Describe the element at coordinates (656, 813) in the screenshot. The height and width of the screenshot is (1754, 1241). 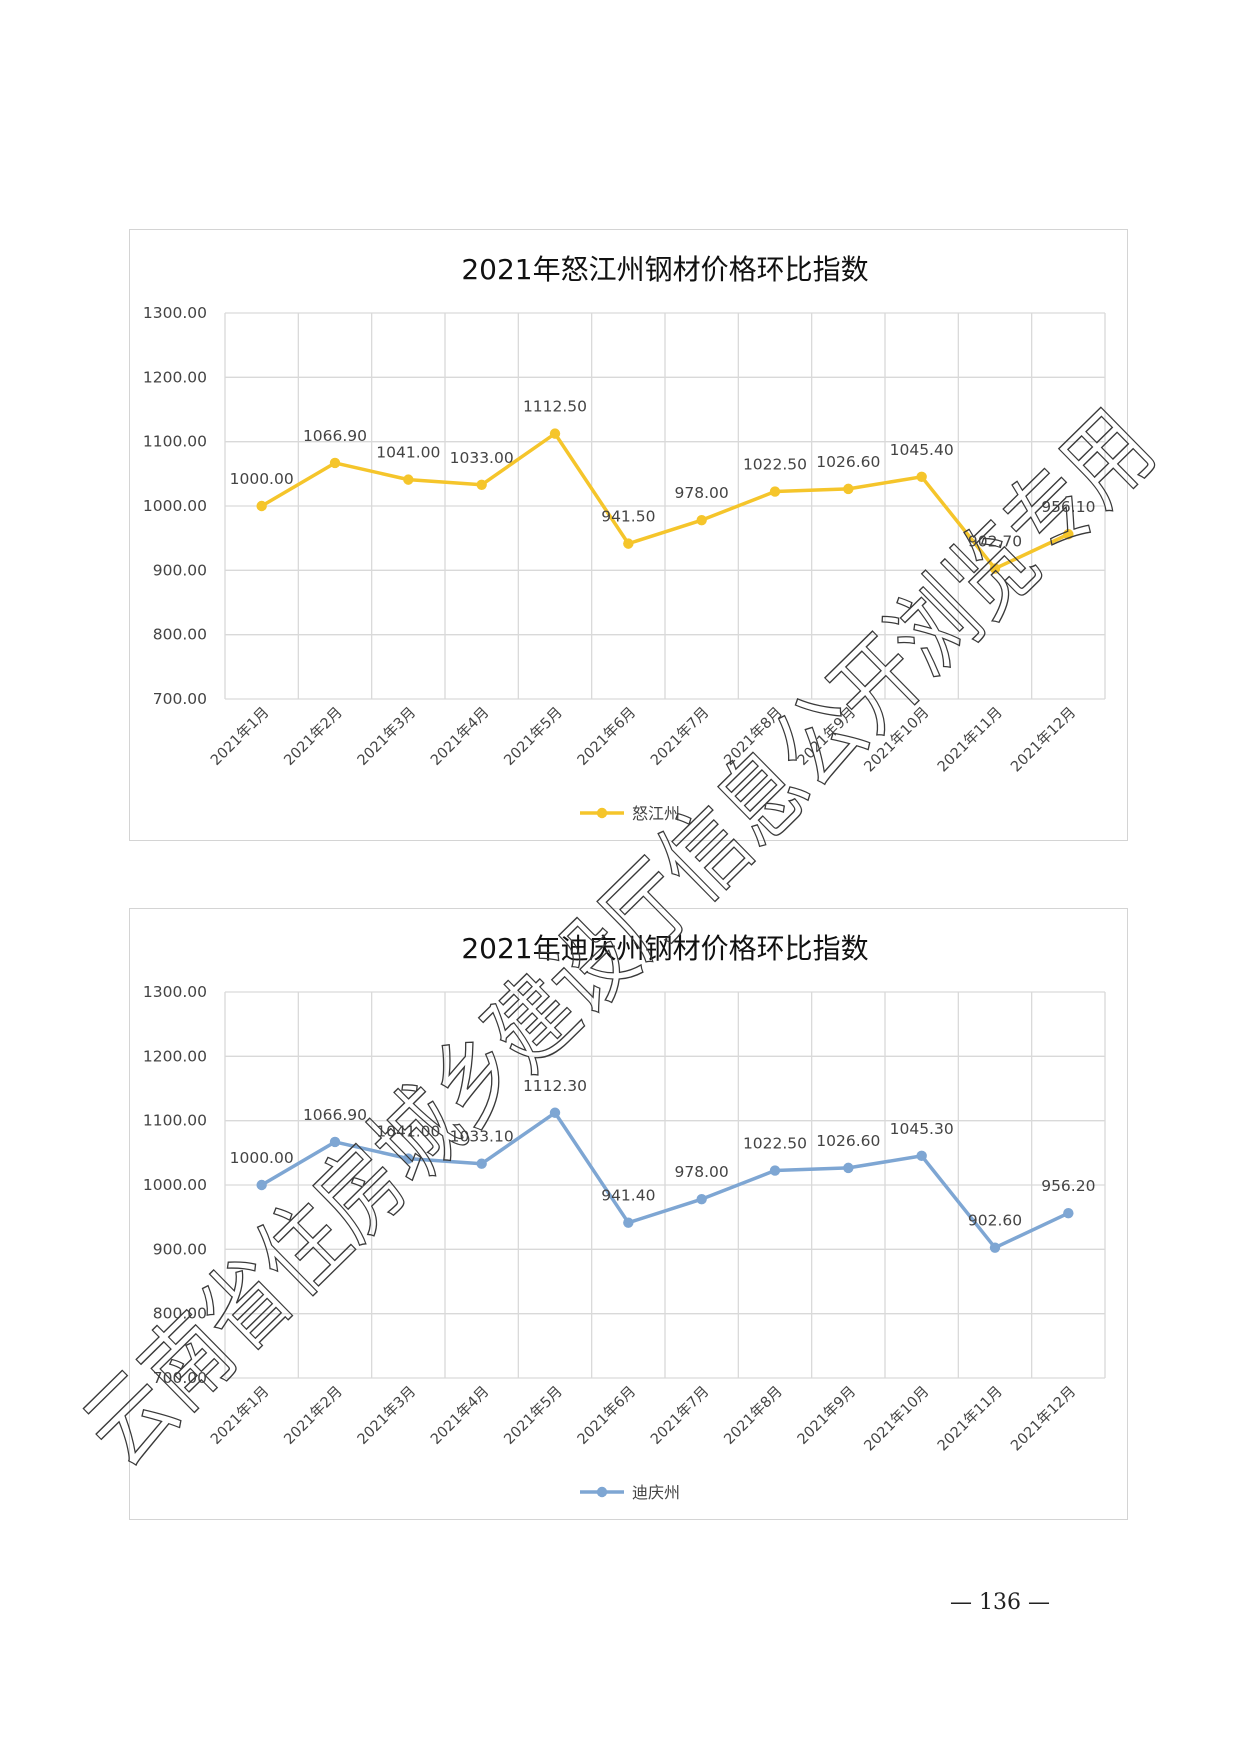
I see `legend-label: 怒江州` at that location.